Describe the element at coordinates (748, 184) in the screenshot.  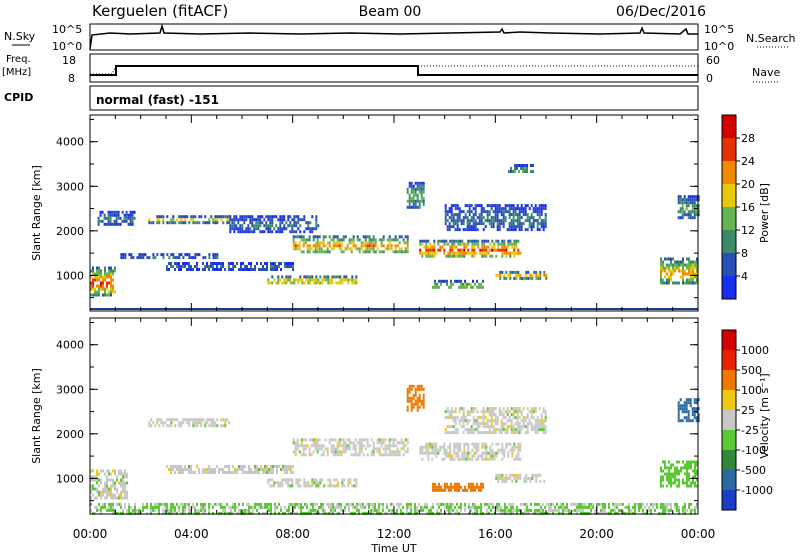
I see `colorbar-tick-label: 20` at that location.